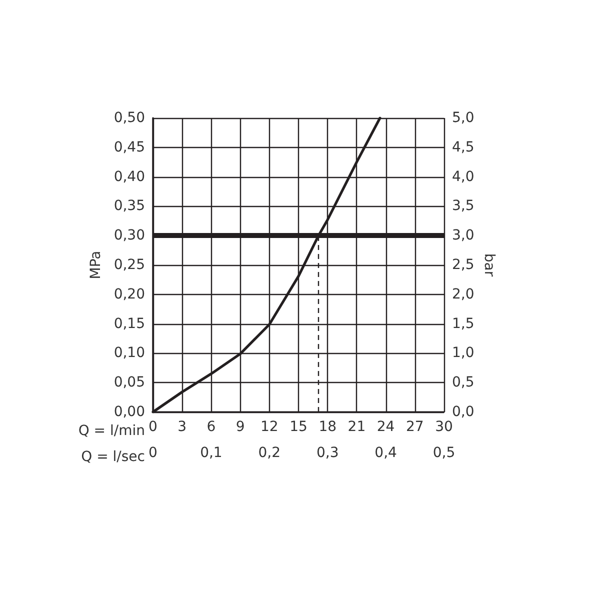  I want to click on y-tick-label: 0,25, so click(129, 265).